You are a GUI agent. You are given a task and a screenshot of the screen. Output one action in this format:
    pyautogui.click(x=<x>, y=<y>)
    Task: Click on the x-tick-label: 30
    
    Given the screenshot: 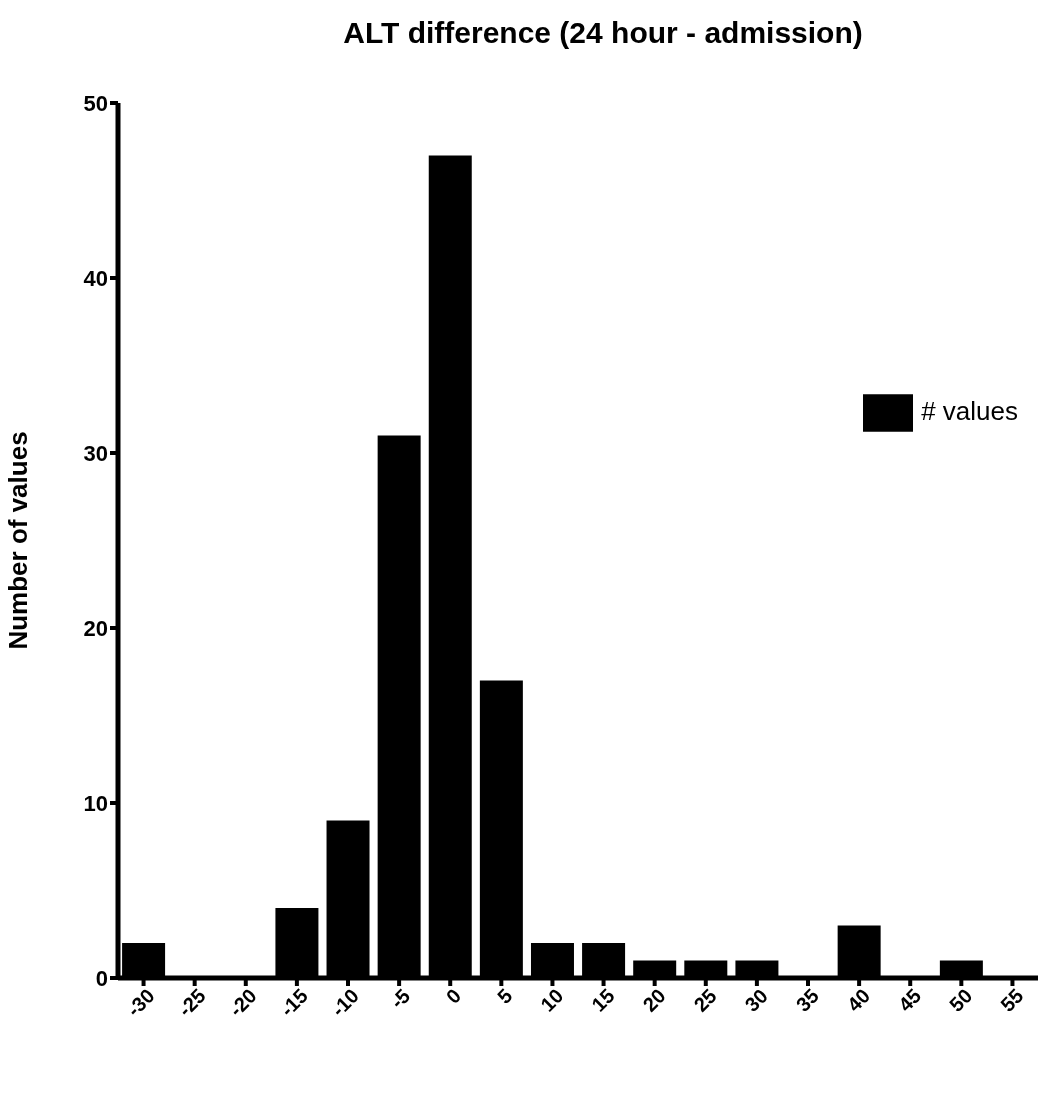 What is the action you would take?
    pyautogui.click(x=756, y=1000)
    